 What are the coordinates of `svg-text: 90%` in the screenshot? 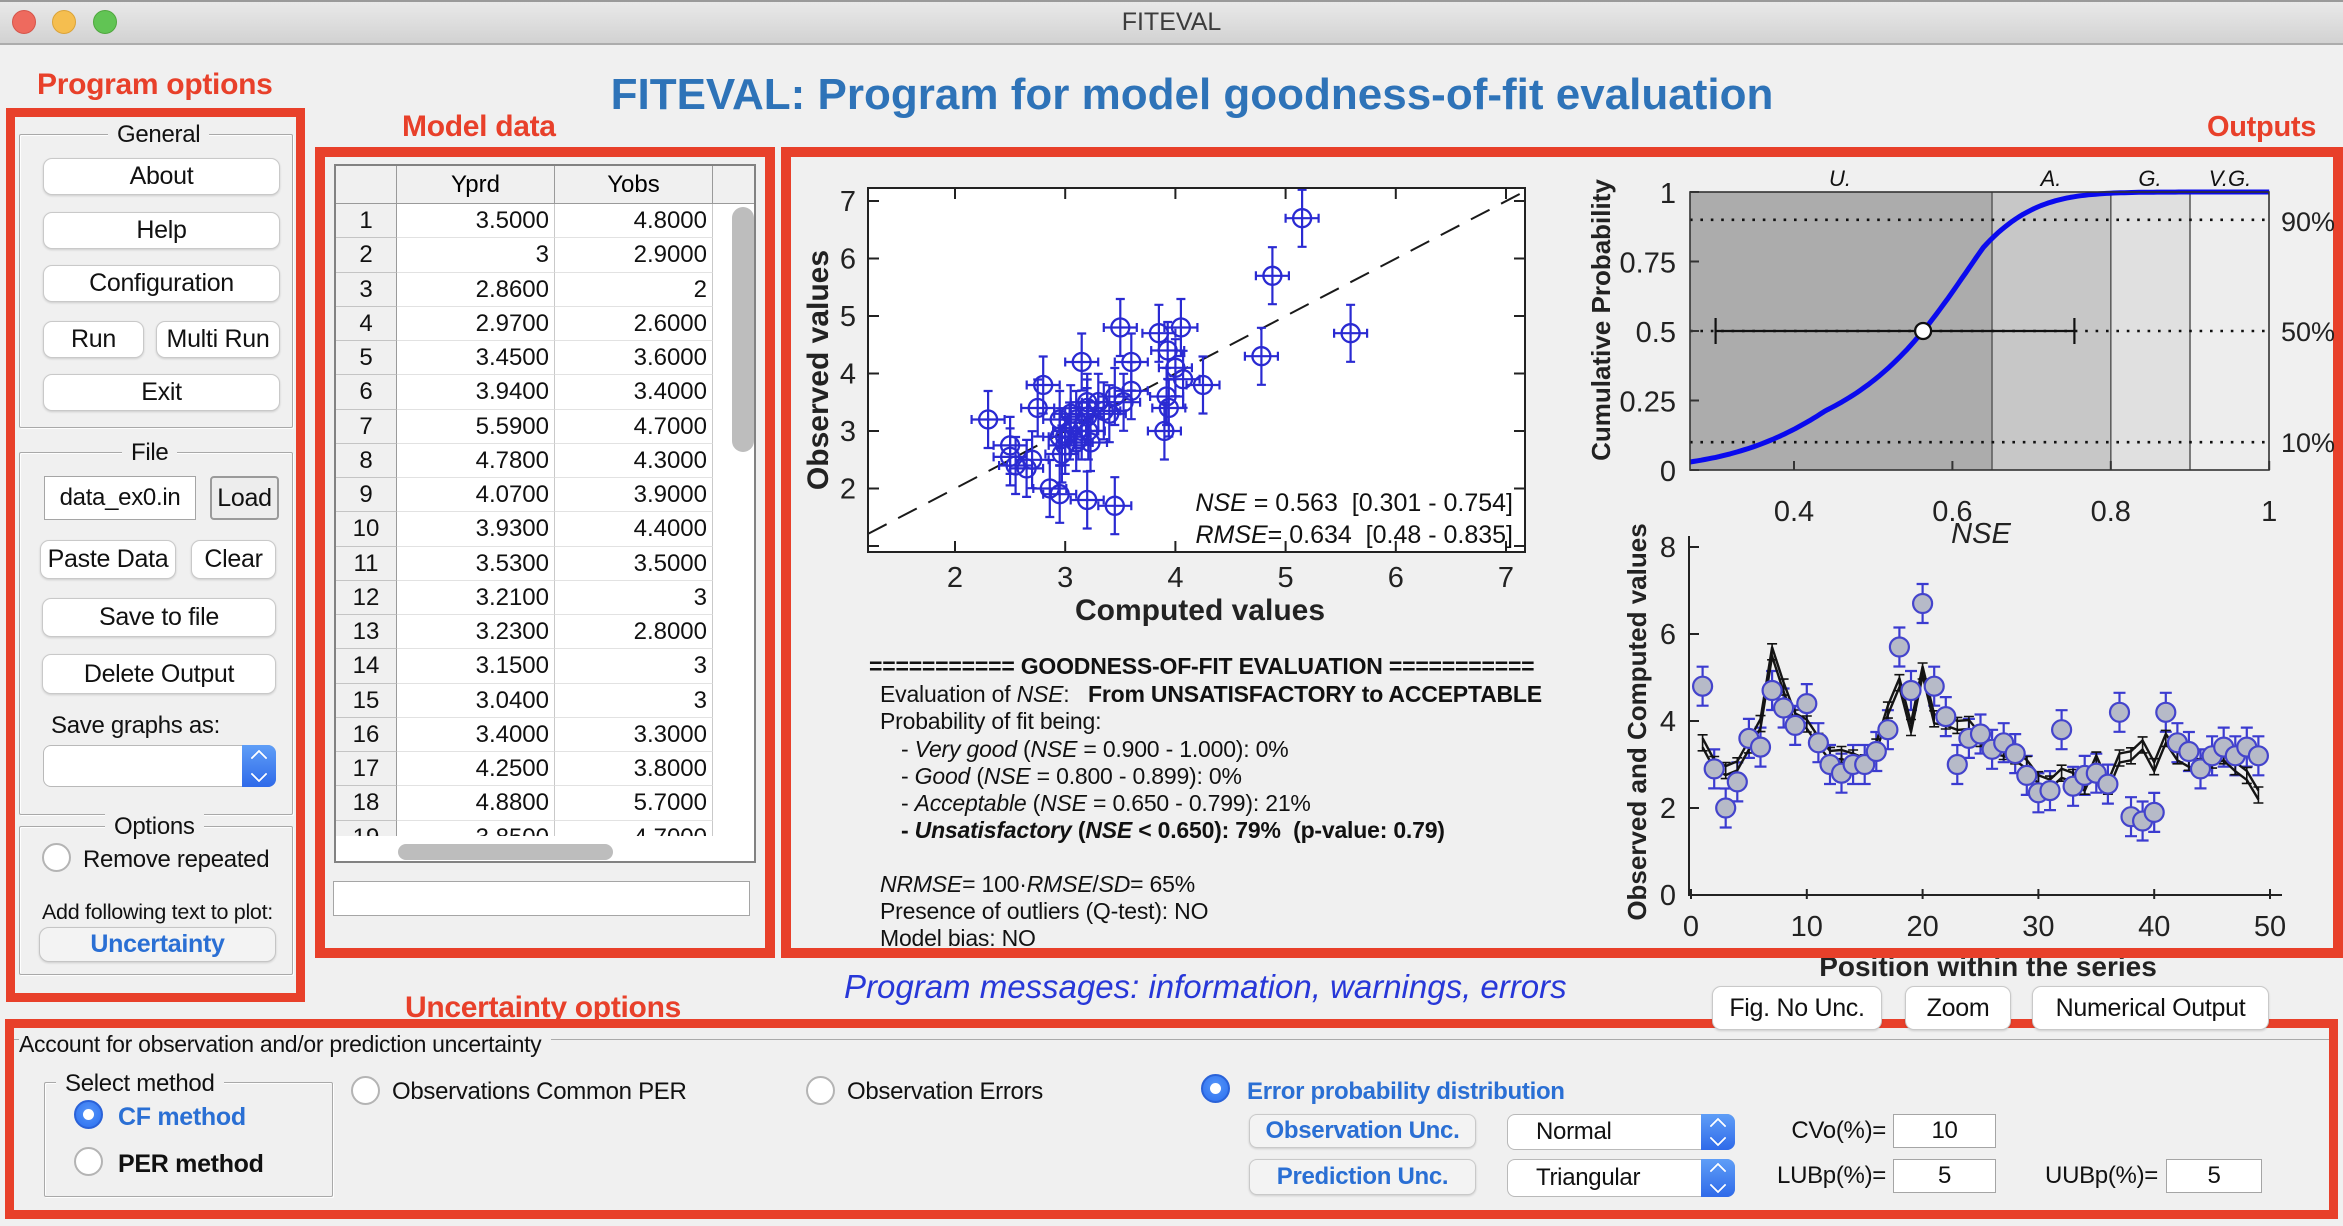 It's located at (2308, 222).